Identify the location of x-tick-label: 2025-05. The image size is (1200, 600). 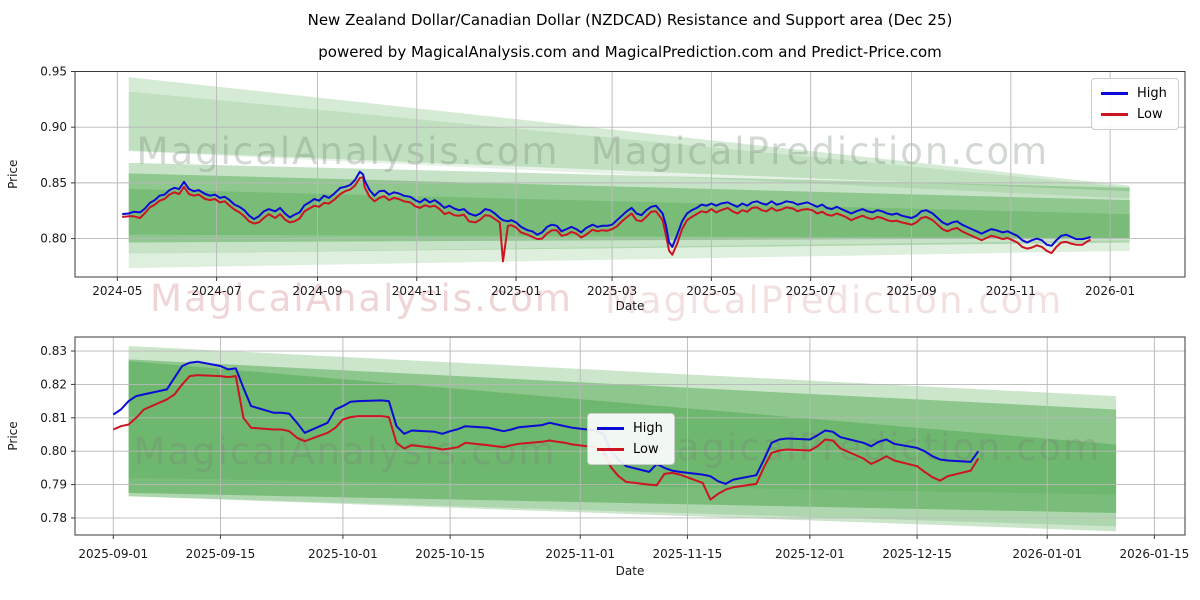
(711, 291).